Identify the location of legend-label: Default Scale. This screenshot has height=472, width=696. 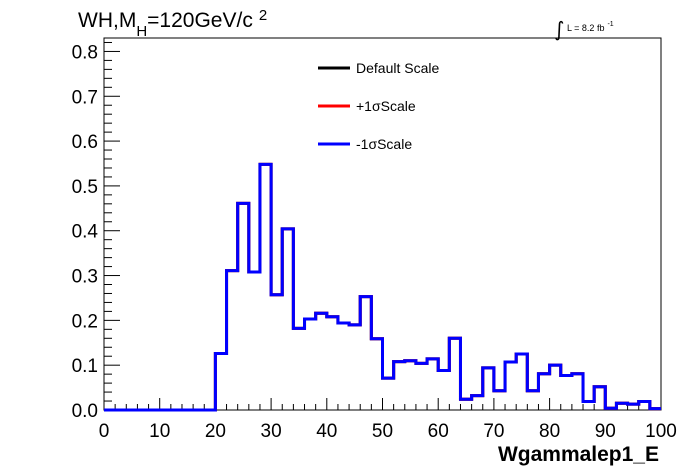
(397, 68).